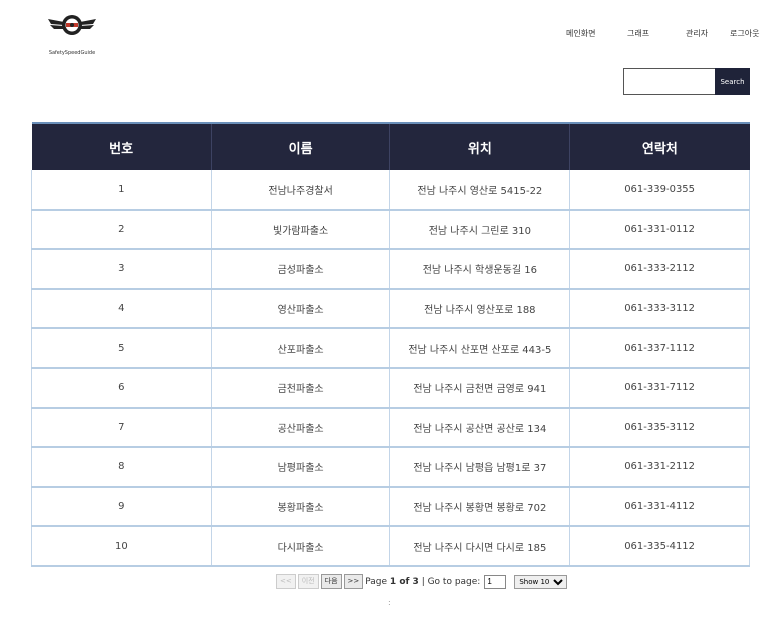 This screenshot has height=637, width=780. Describe the element at coordinates (659, 348) in the screenshot. I see `cell-contact: 061-337-1112` at that location.